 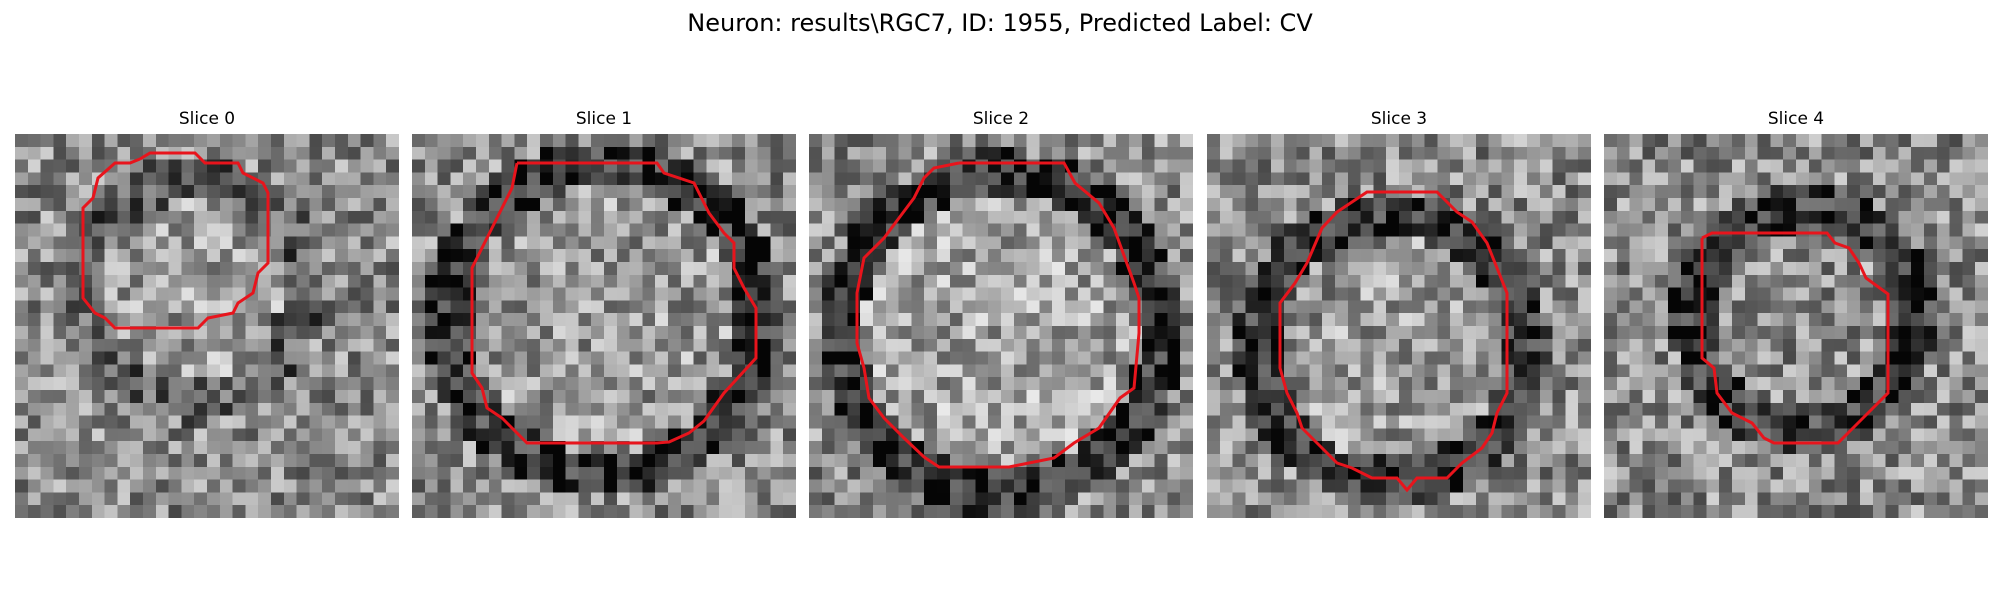 I want to click on slice-panel-4: Slice 4, so click(x=1796, y=313).